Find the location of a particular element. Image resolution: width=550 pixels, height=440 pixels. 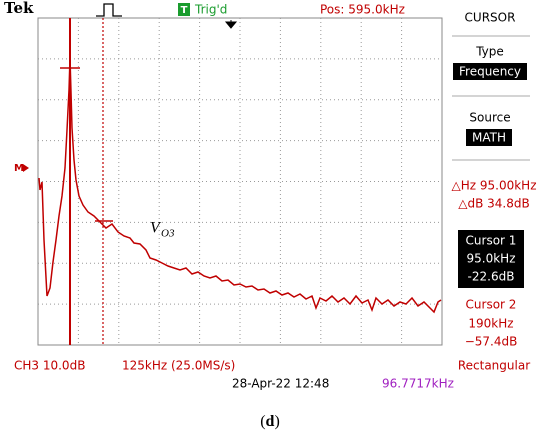

trigger-icon is located at coordinates (109, 10).